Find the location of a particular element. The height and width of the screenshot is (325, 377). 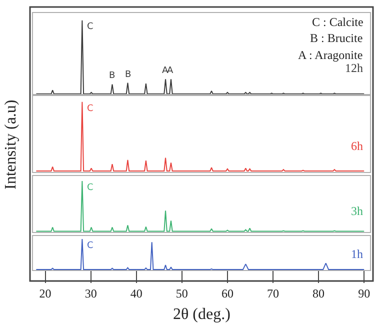

series-label: 3h is located at coordinates (357, 211).